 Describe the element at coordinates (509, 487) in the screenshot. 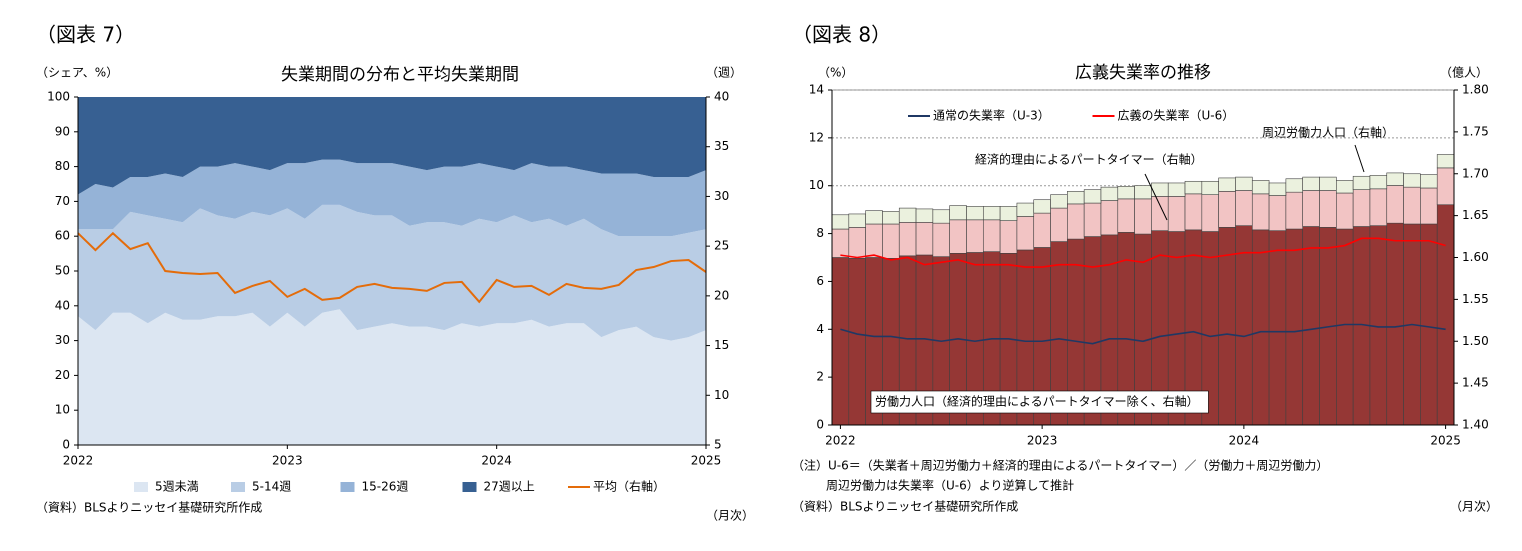

I see `legend-label: 27週以上` at that location.